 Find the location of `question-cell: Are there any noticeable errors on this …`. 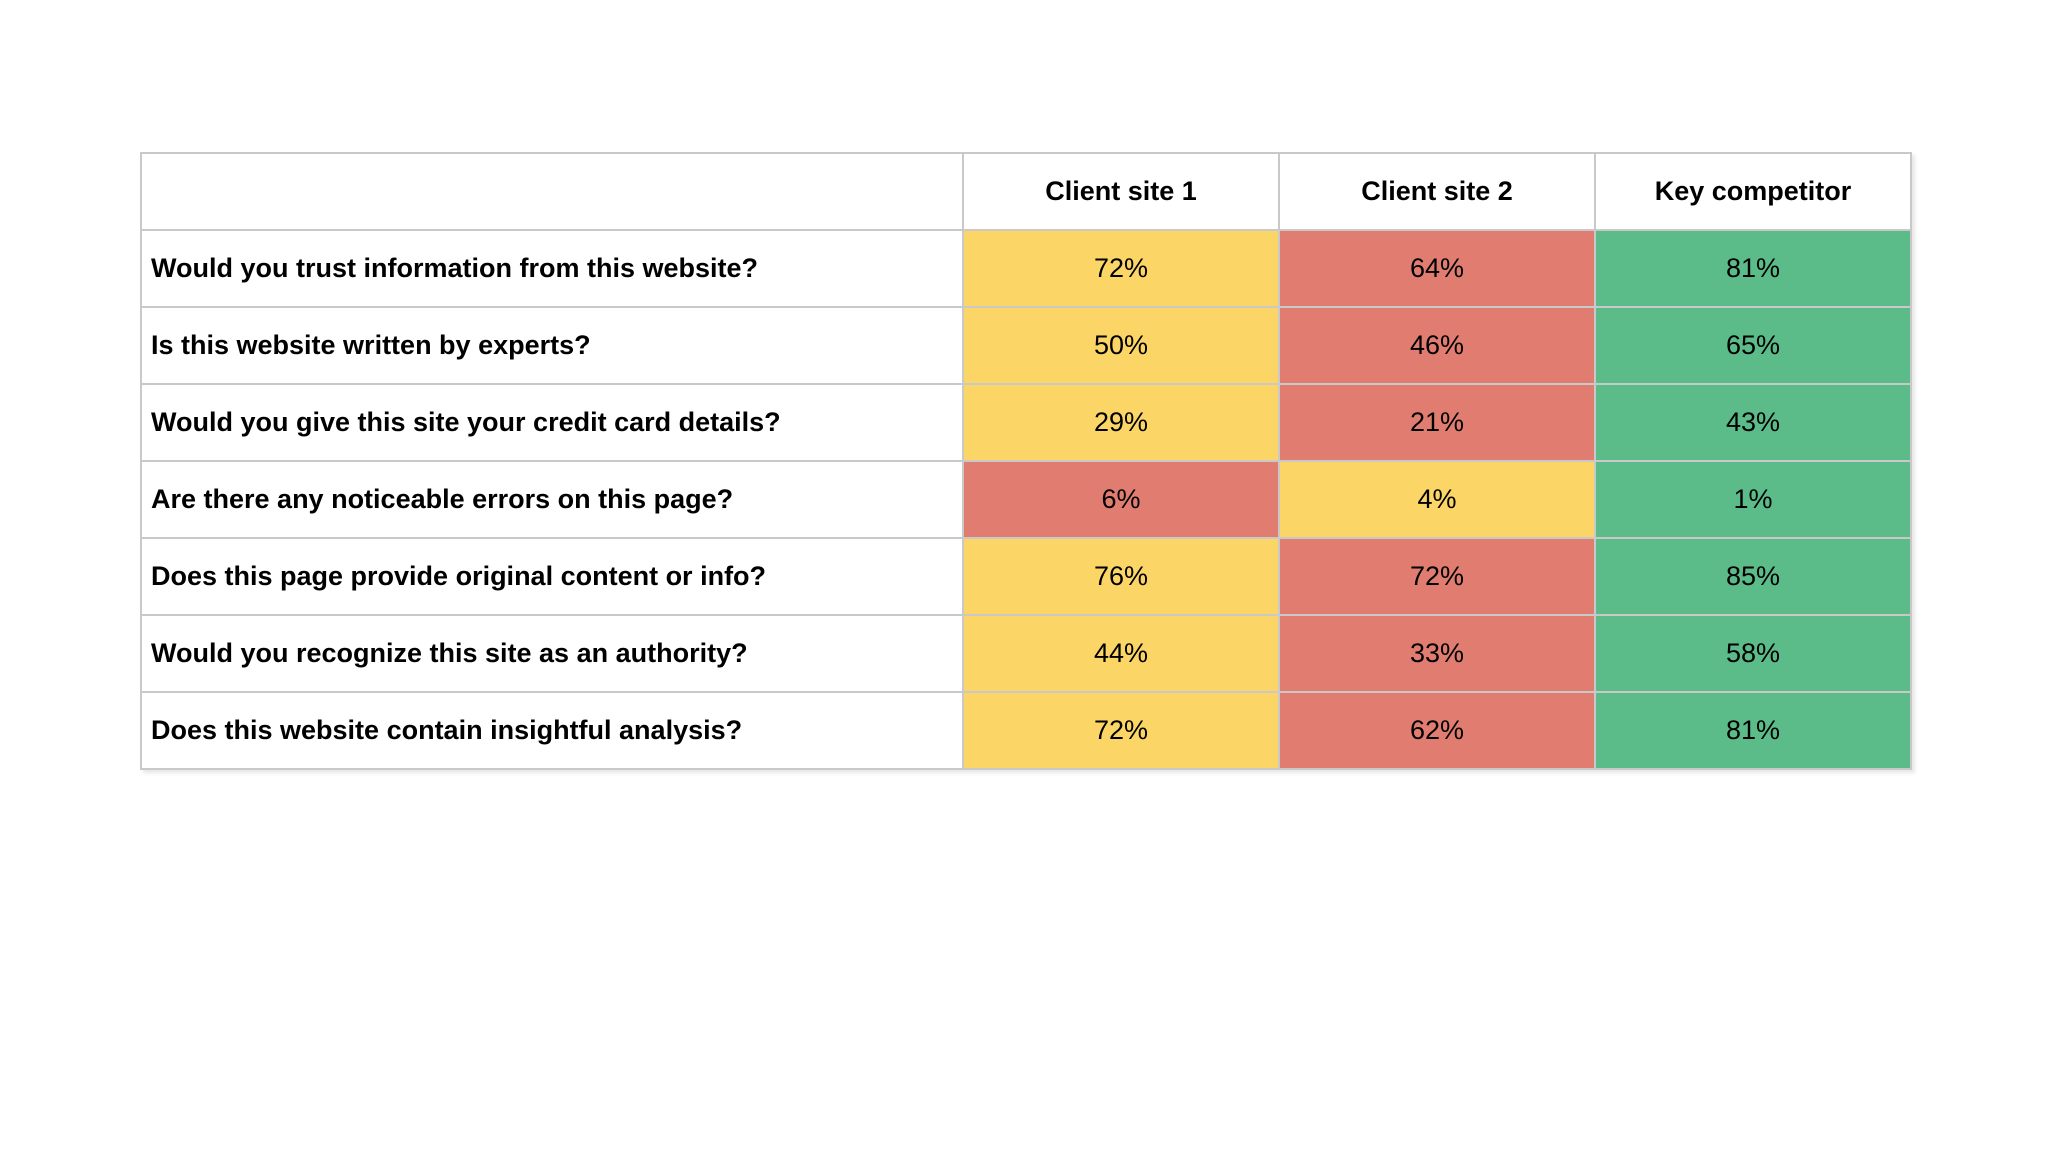

question-cell: Are there any noticeable errors on this … is located at coordinates (552, 499).